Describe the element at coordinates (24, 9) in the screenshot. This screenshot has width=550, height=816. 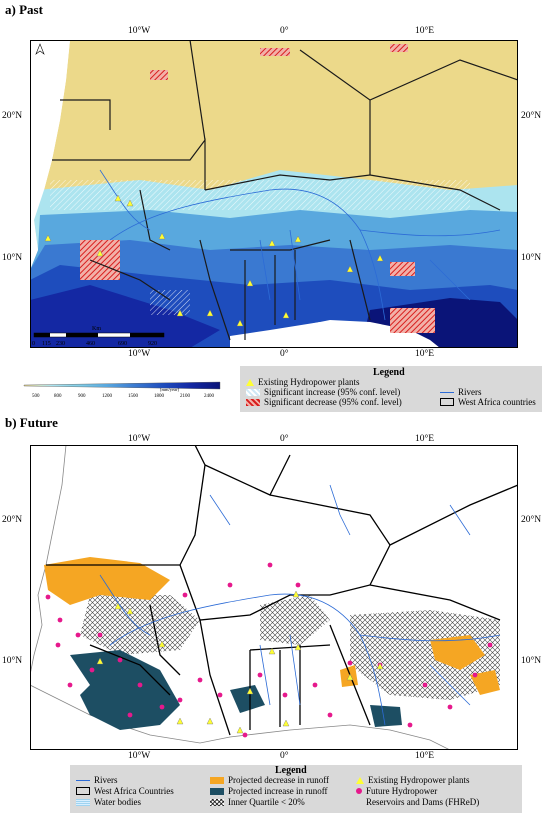
I see `panel-a-title: a) Past` at that location.